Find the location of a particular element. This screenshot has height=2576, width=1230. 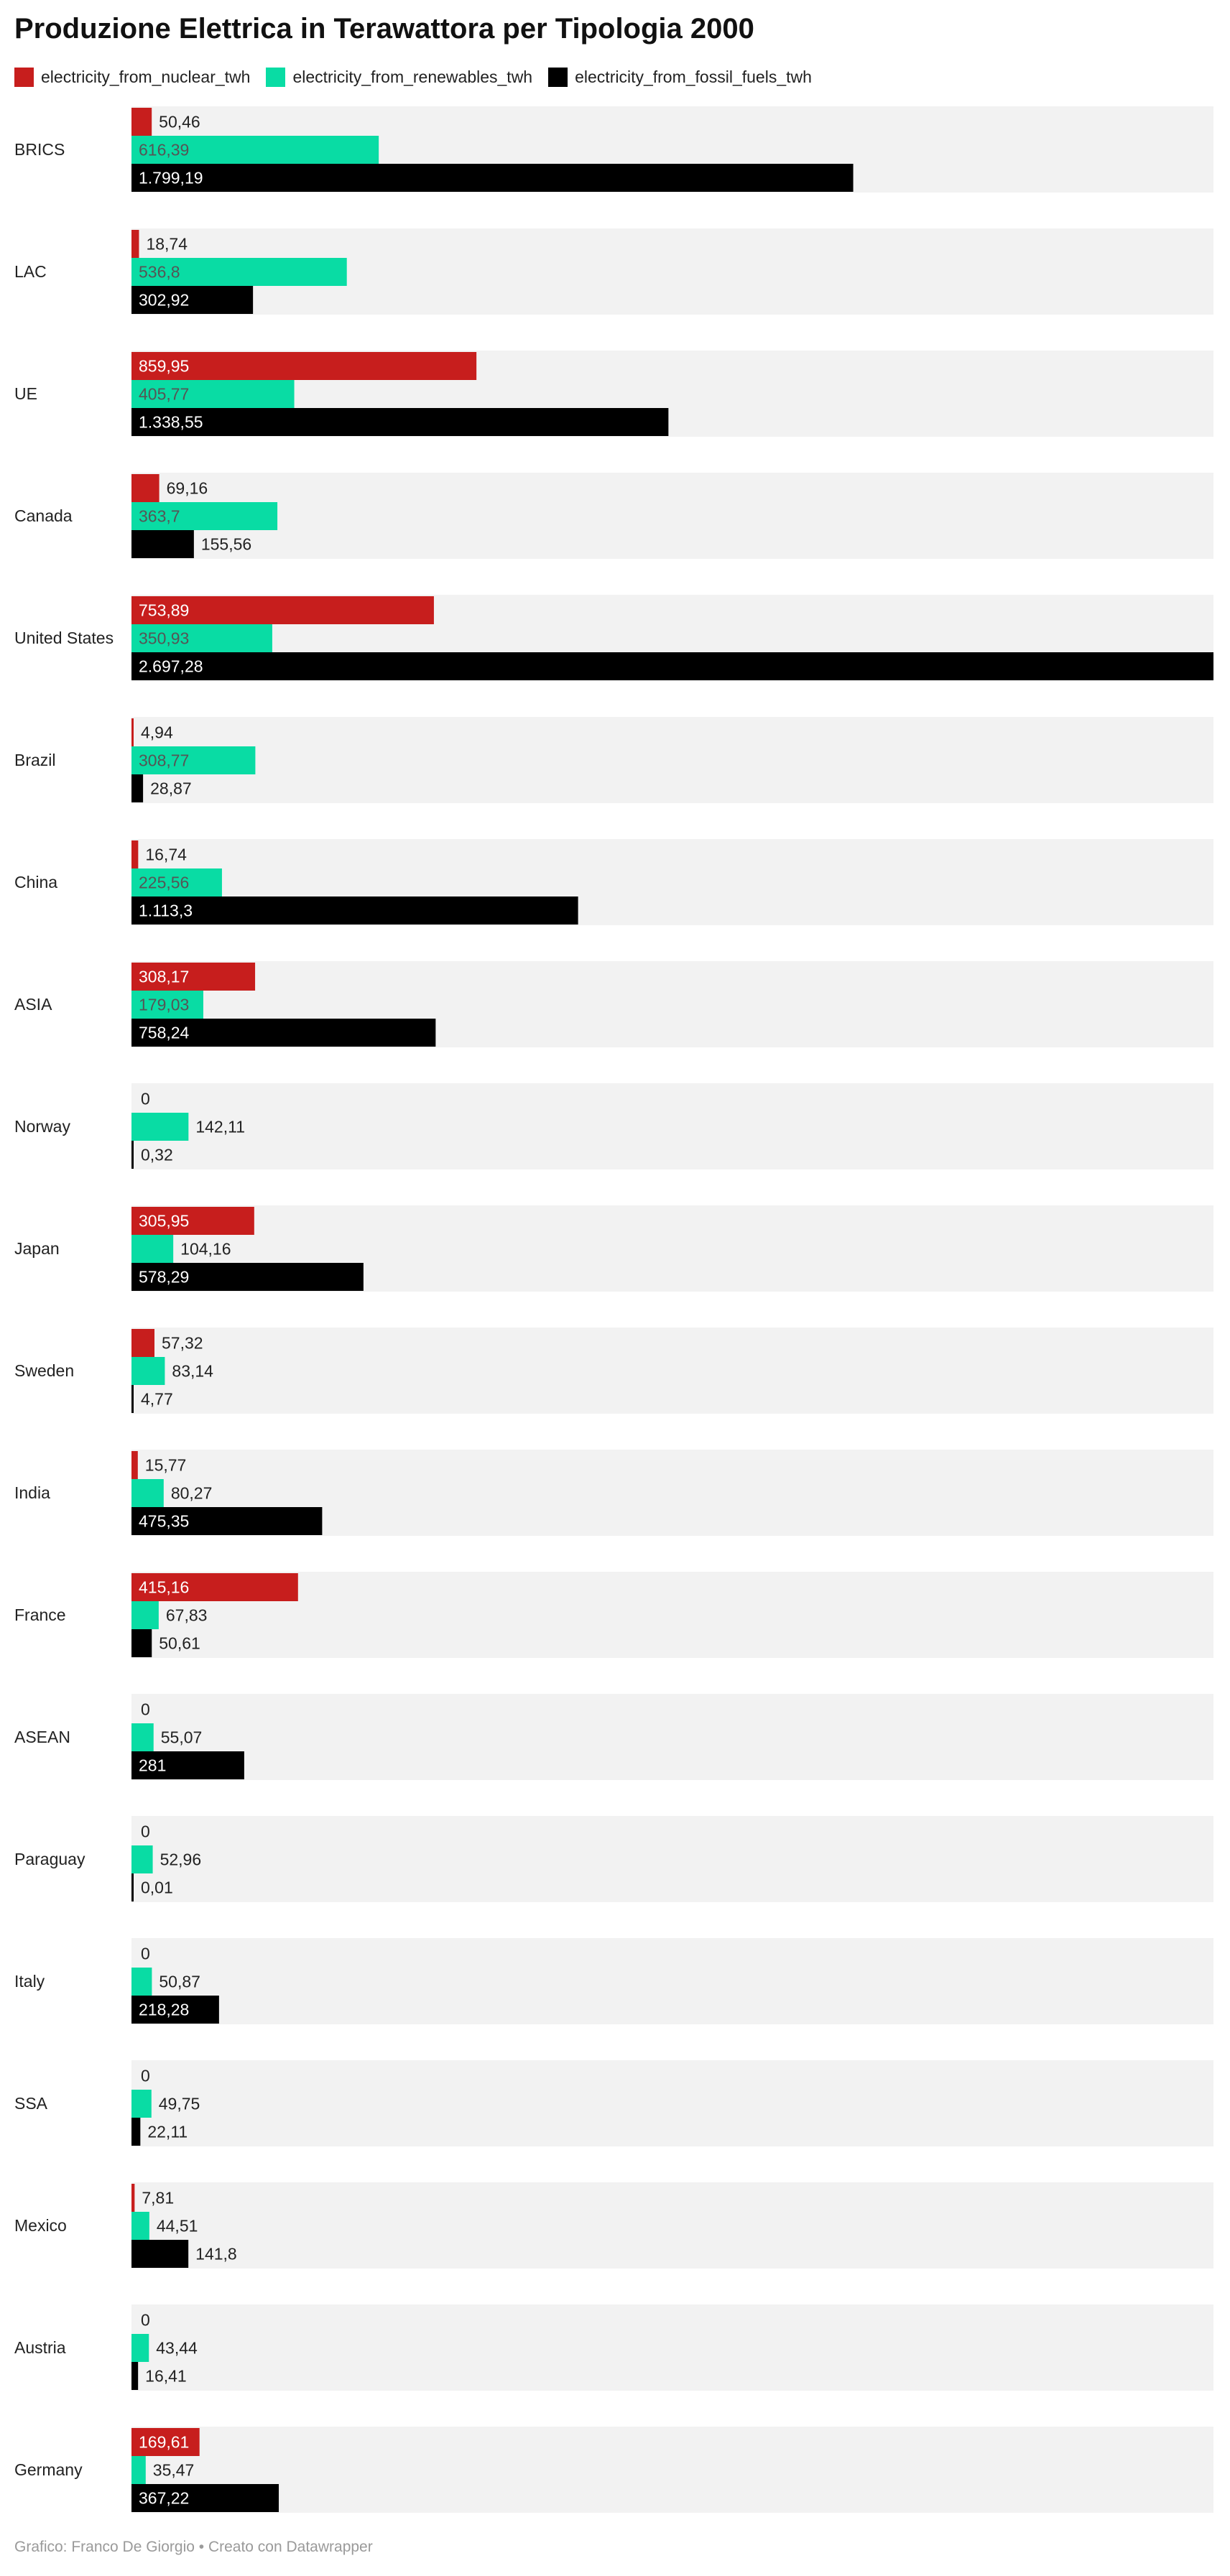

value-label-nuclear: 50,46 is located at coordinates (179, 122).